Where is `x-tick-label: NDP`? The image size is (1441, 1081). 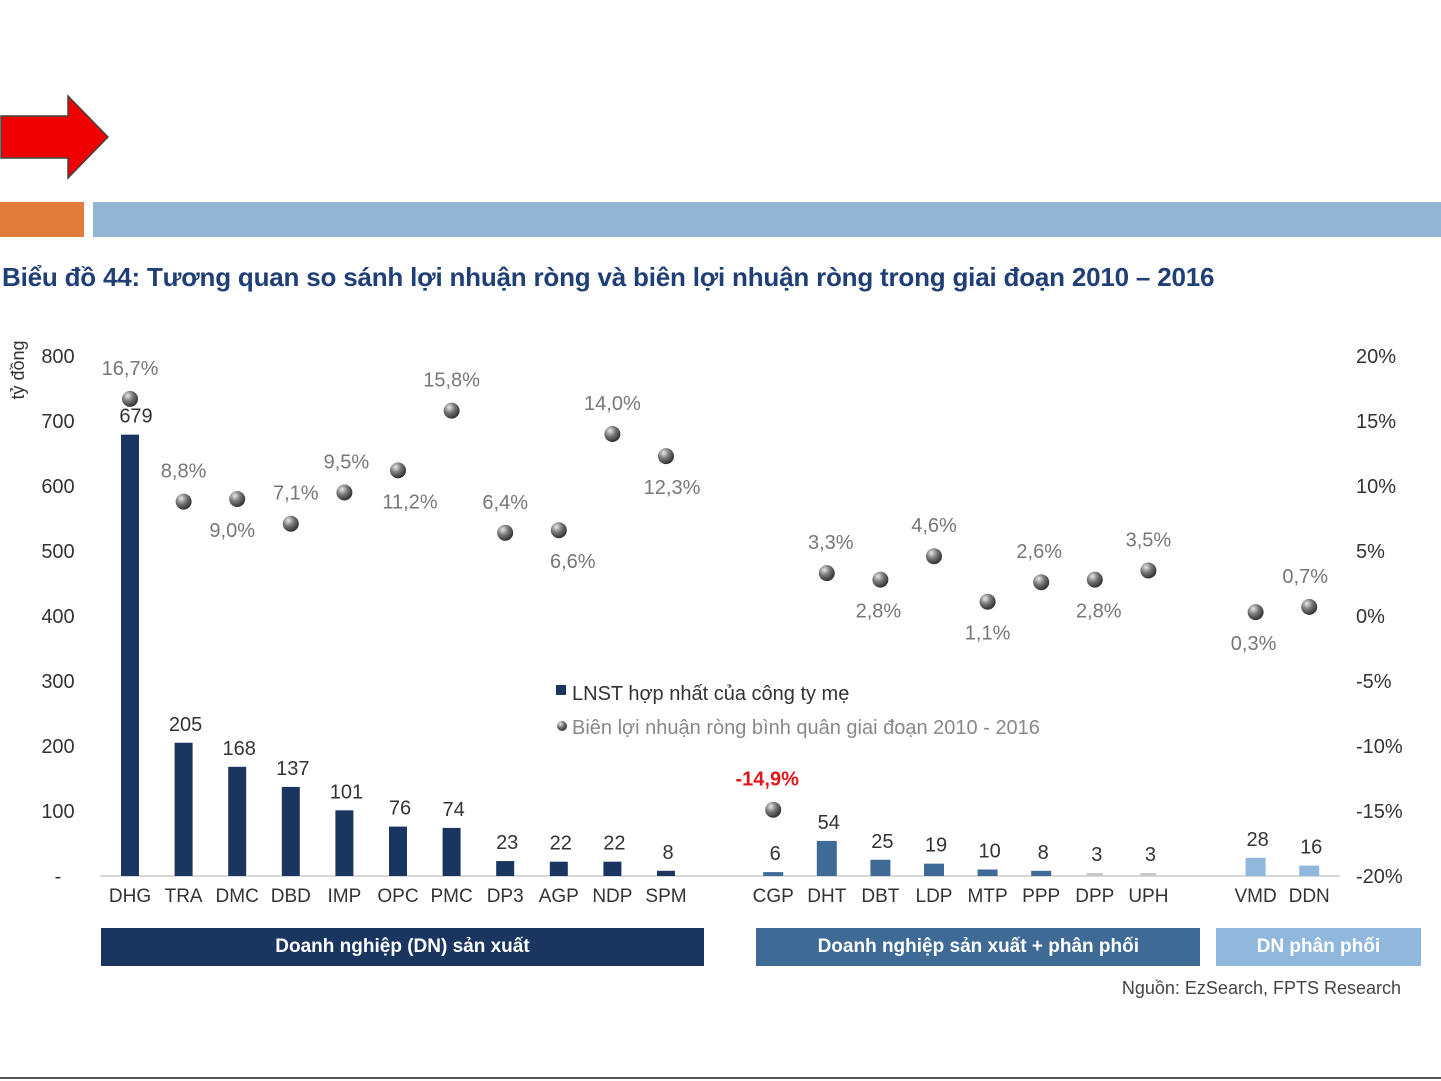 x-tick-label: NDP is located at coordinates (612, 896).